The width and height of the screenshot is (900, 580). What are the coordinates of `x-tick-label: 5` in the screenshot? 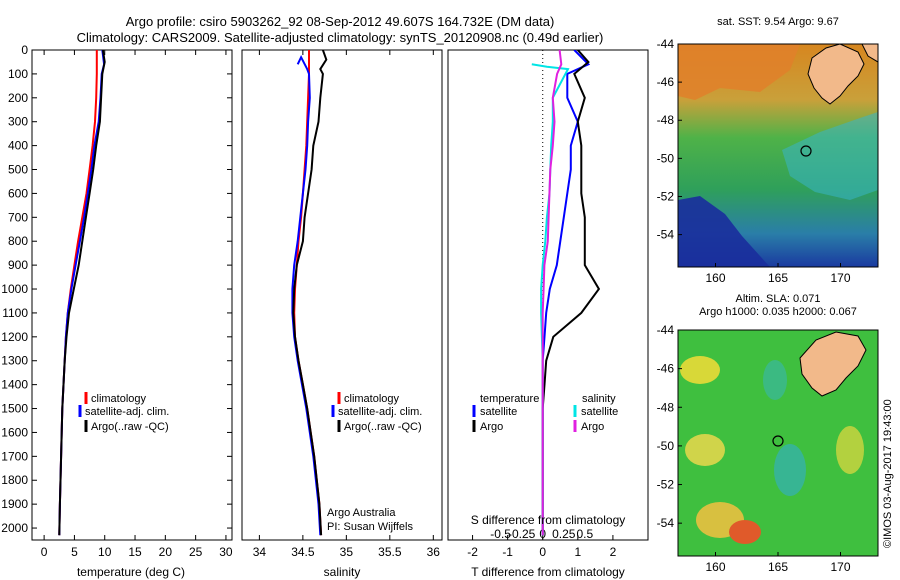 It's located at (74, 552).